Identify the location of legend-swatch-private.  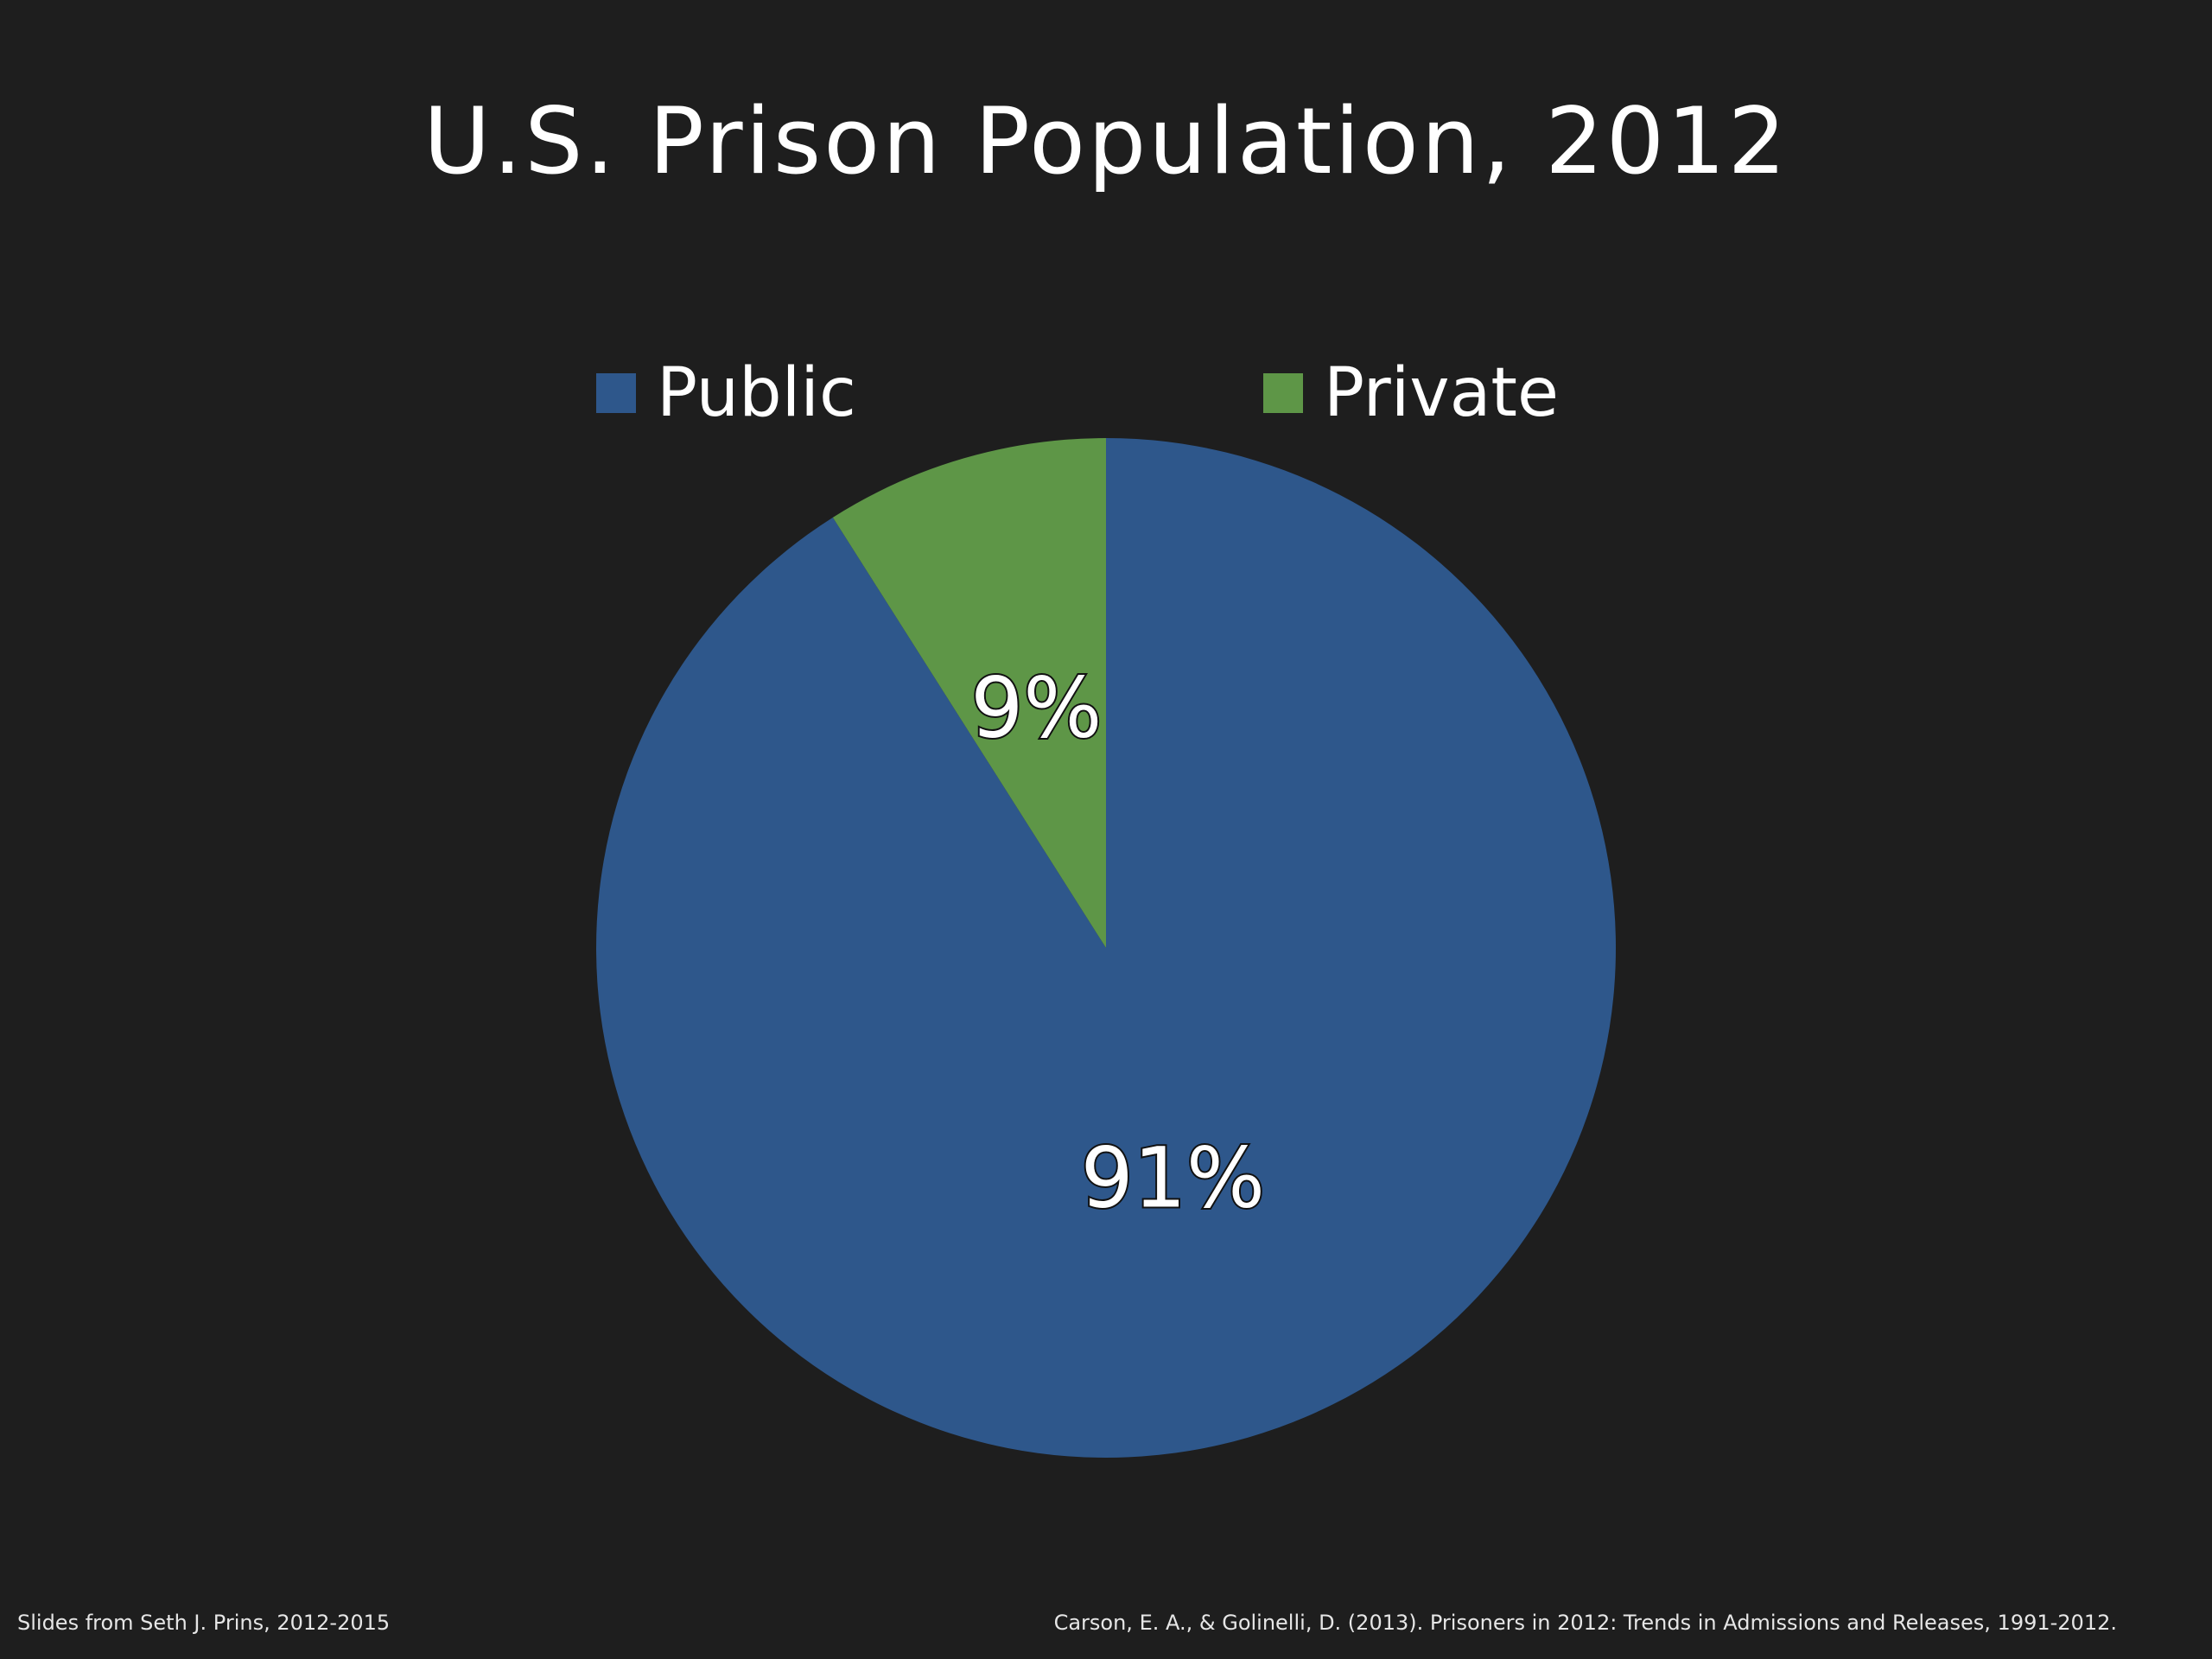
(1283, 393).